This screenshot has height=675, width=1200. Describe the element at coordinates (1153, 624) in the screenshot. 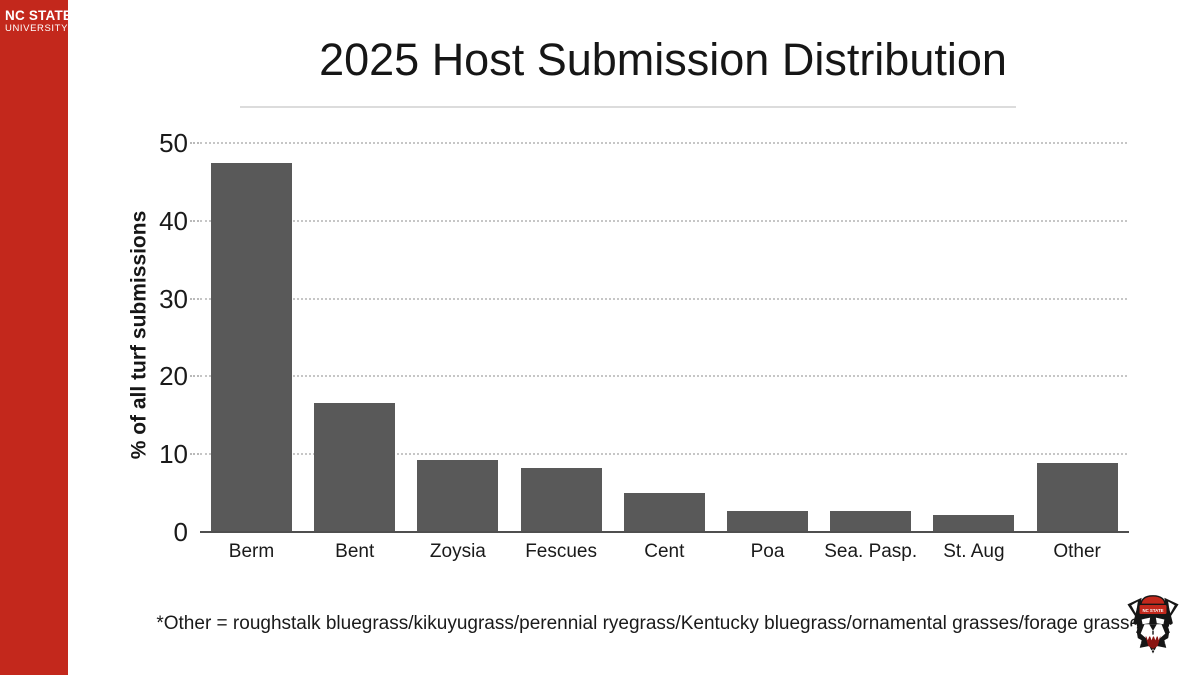

I see `wolf-mascot-logo-icon: NC STATE` at that location.